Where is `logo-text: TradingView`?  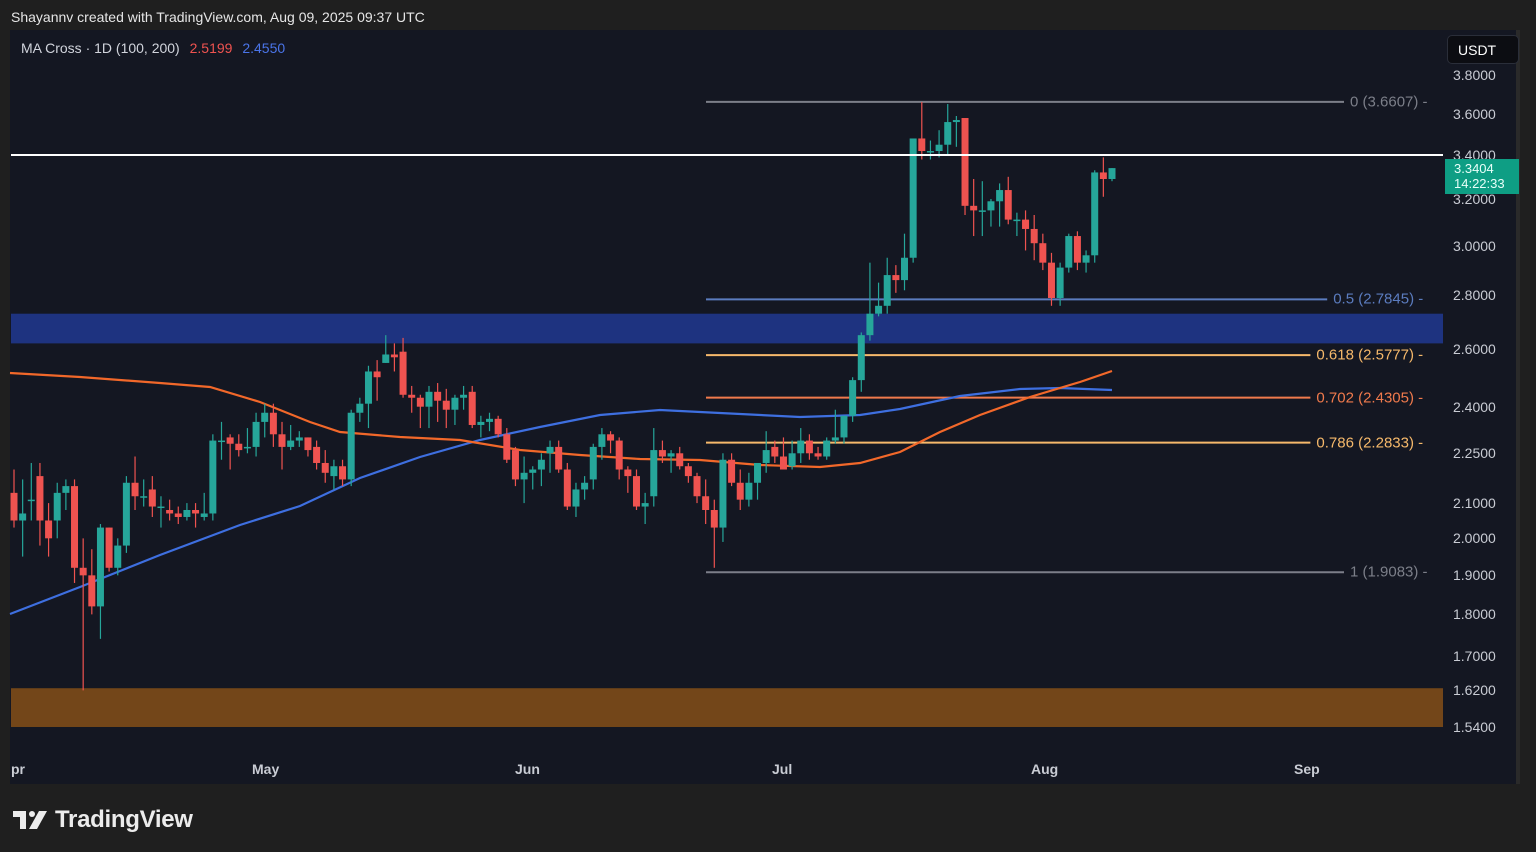
logo-text: TradingView is located at coordinates (124, 819).